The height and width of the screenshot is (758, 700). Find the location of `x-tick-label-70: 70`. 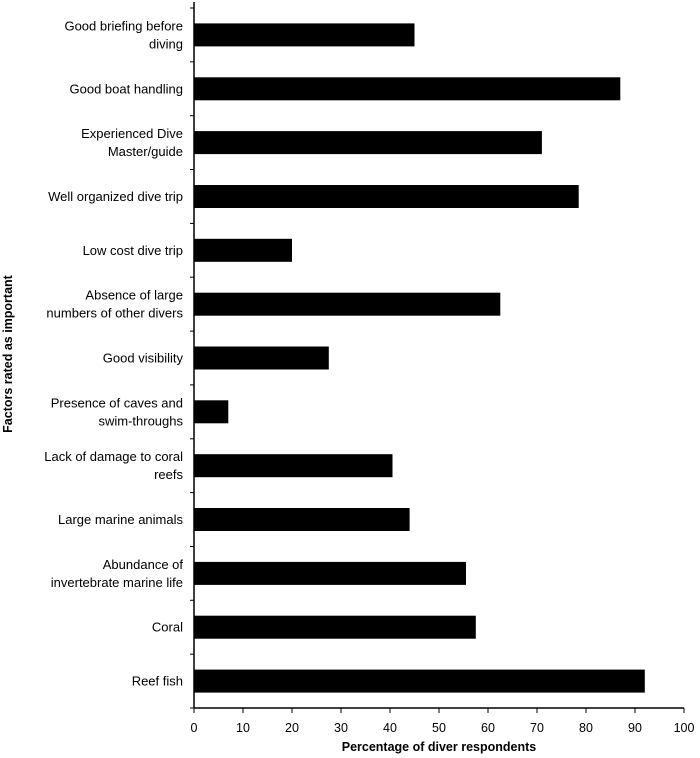

x-tick-label-70: 70 is located at coordinates (537, 728).